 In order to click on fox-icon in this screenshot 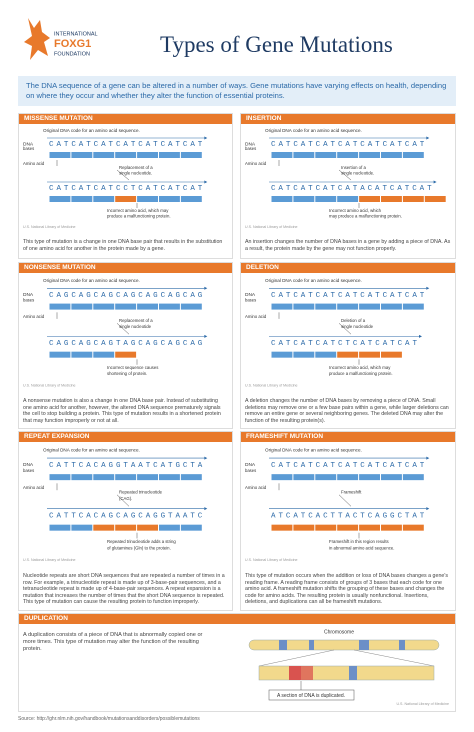, I will do `click(37, 39)`.